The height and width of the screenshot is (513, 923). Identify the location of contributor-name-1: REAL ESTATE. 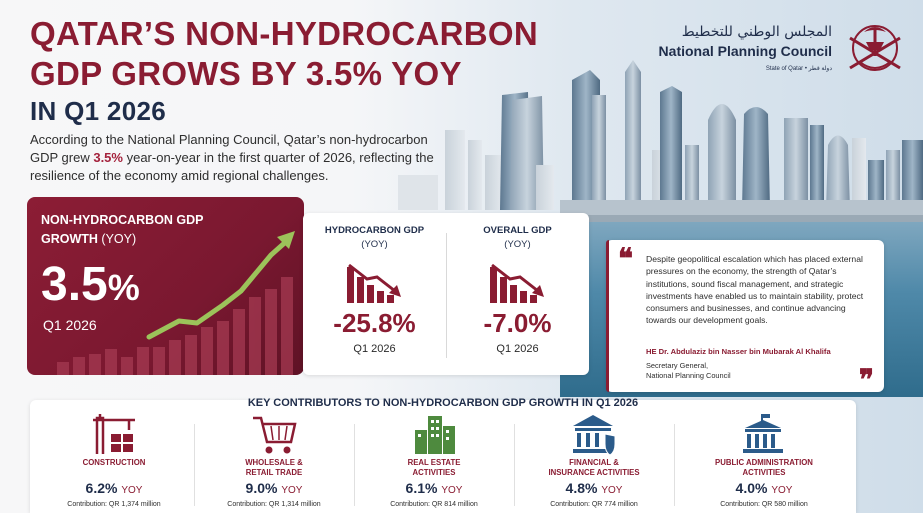
(434, 462).